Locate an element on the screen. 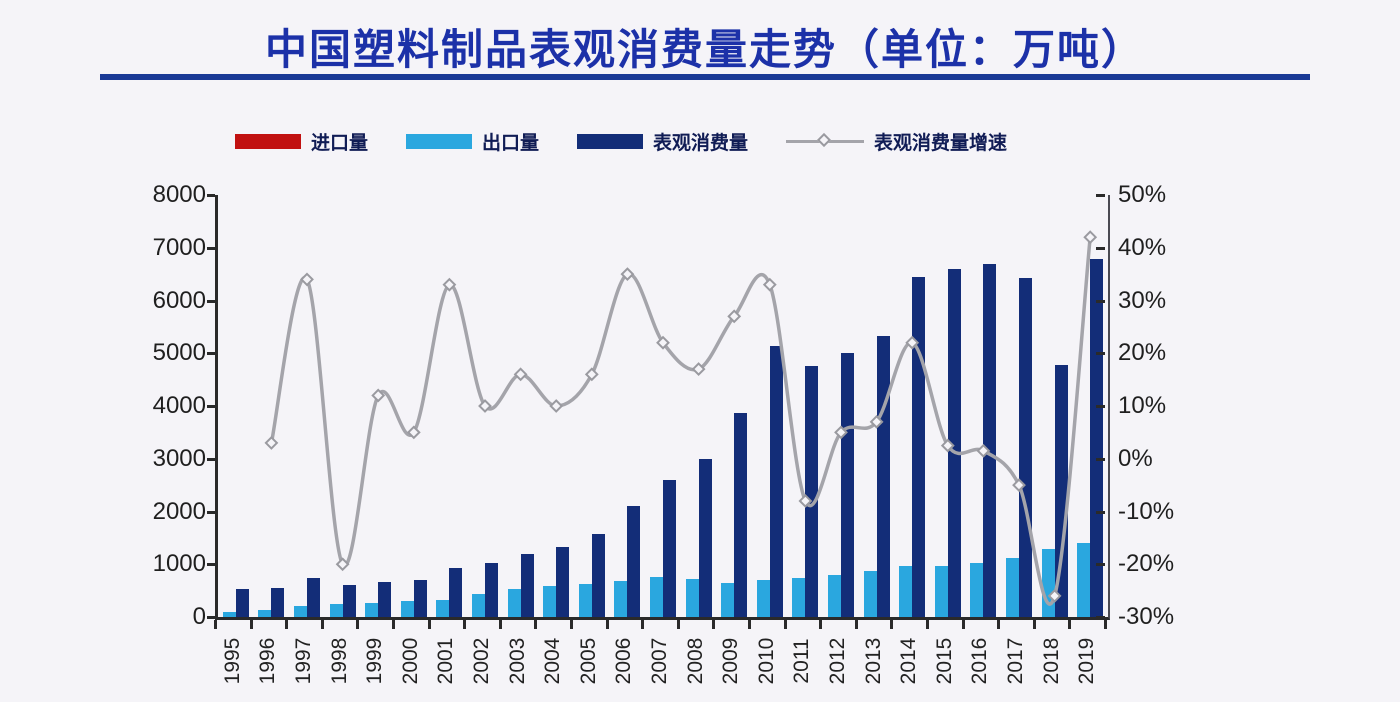  right-axis-tick-label: 0% is located at coordinates (1135, 458).